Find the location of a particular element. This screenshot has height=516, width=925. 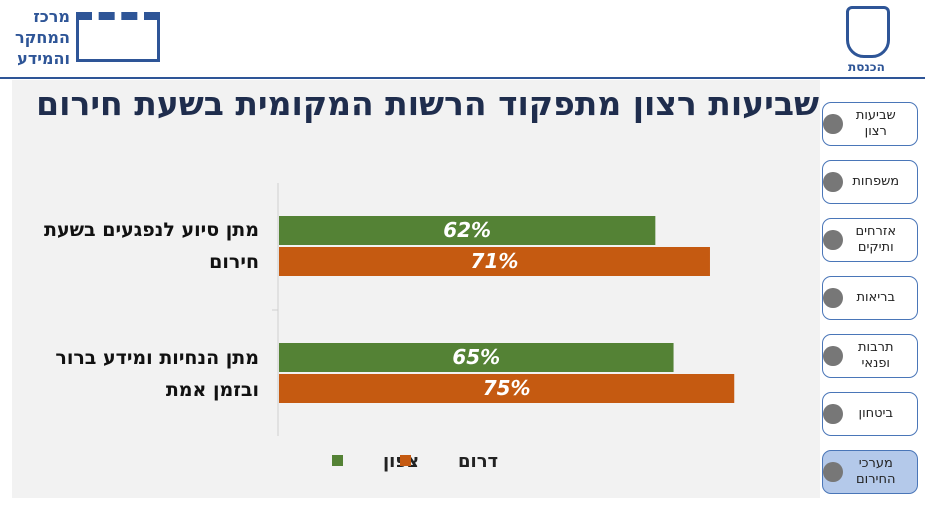

nav-button: משפחות is located at coordinates (870, 182).